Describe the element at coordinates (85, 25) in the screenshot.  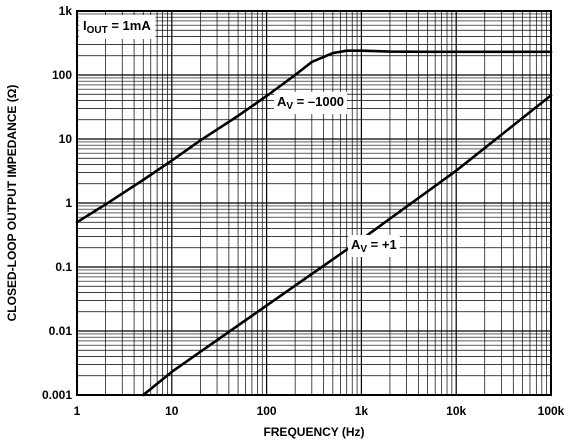
I see `condition-main: I` at that location.